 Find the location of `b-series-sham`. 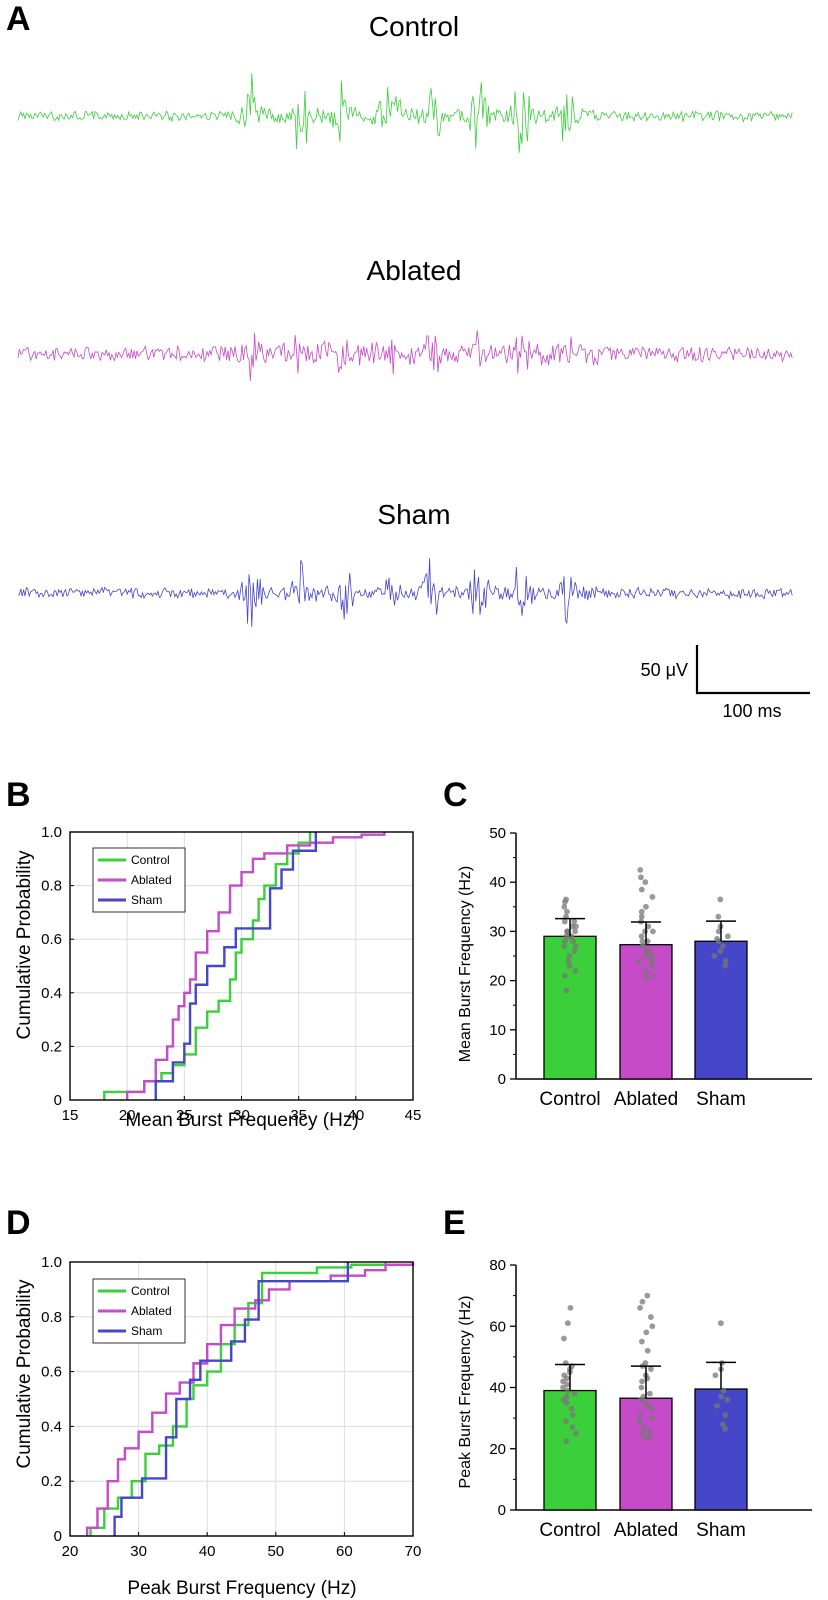

b-series-sham is located at coordinates (236, 966).